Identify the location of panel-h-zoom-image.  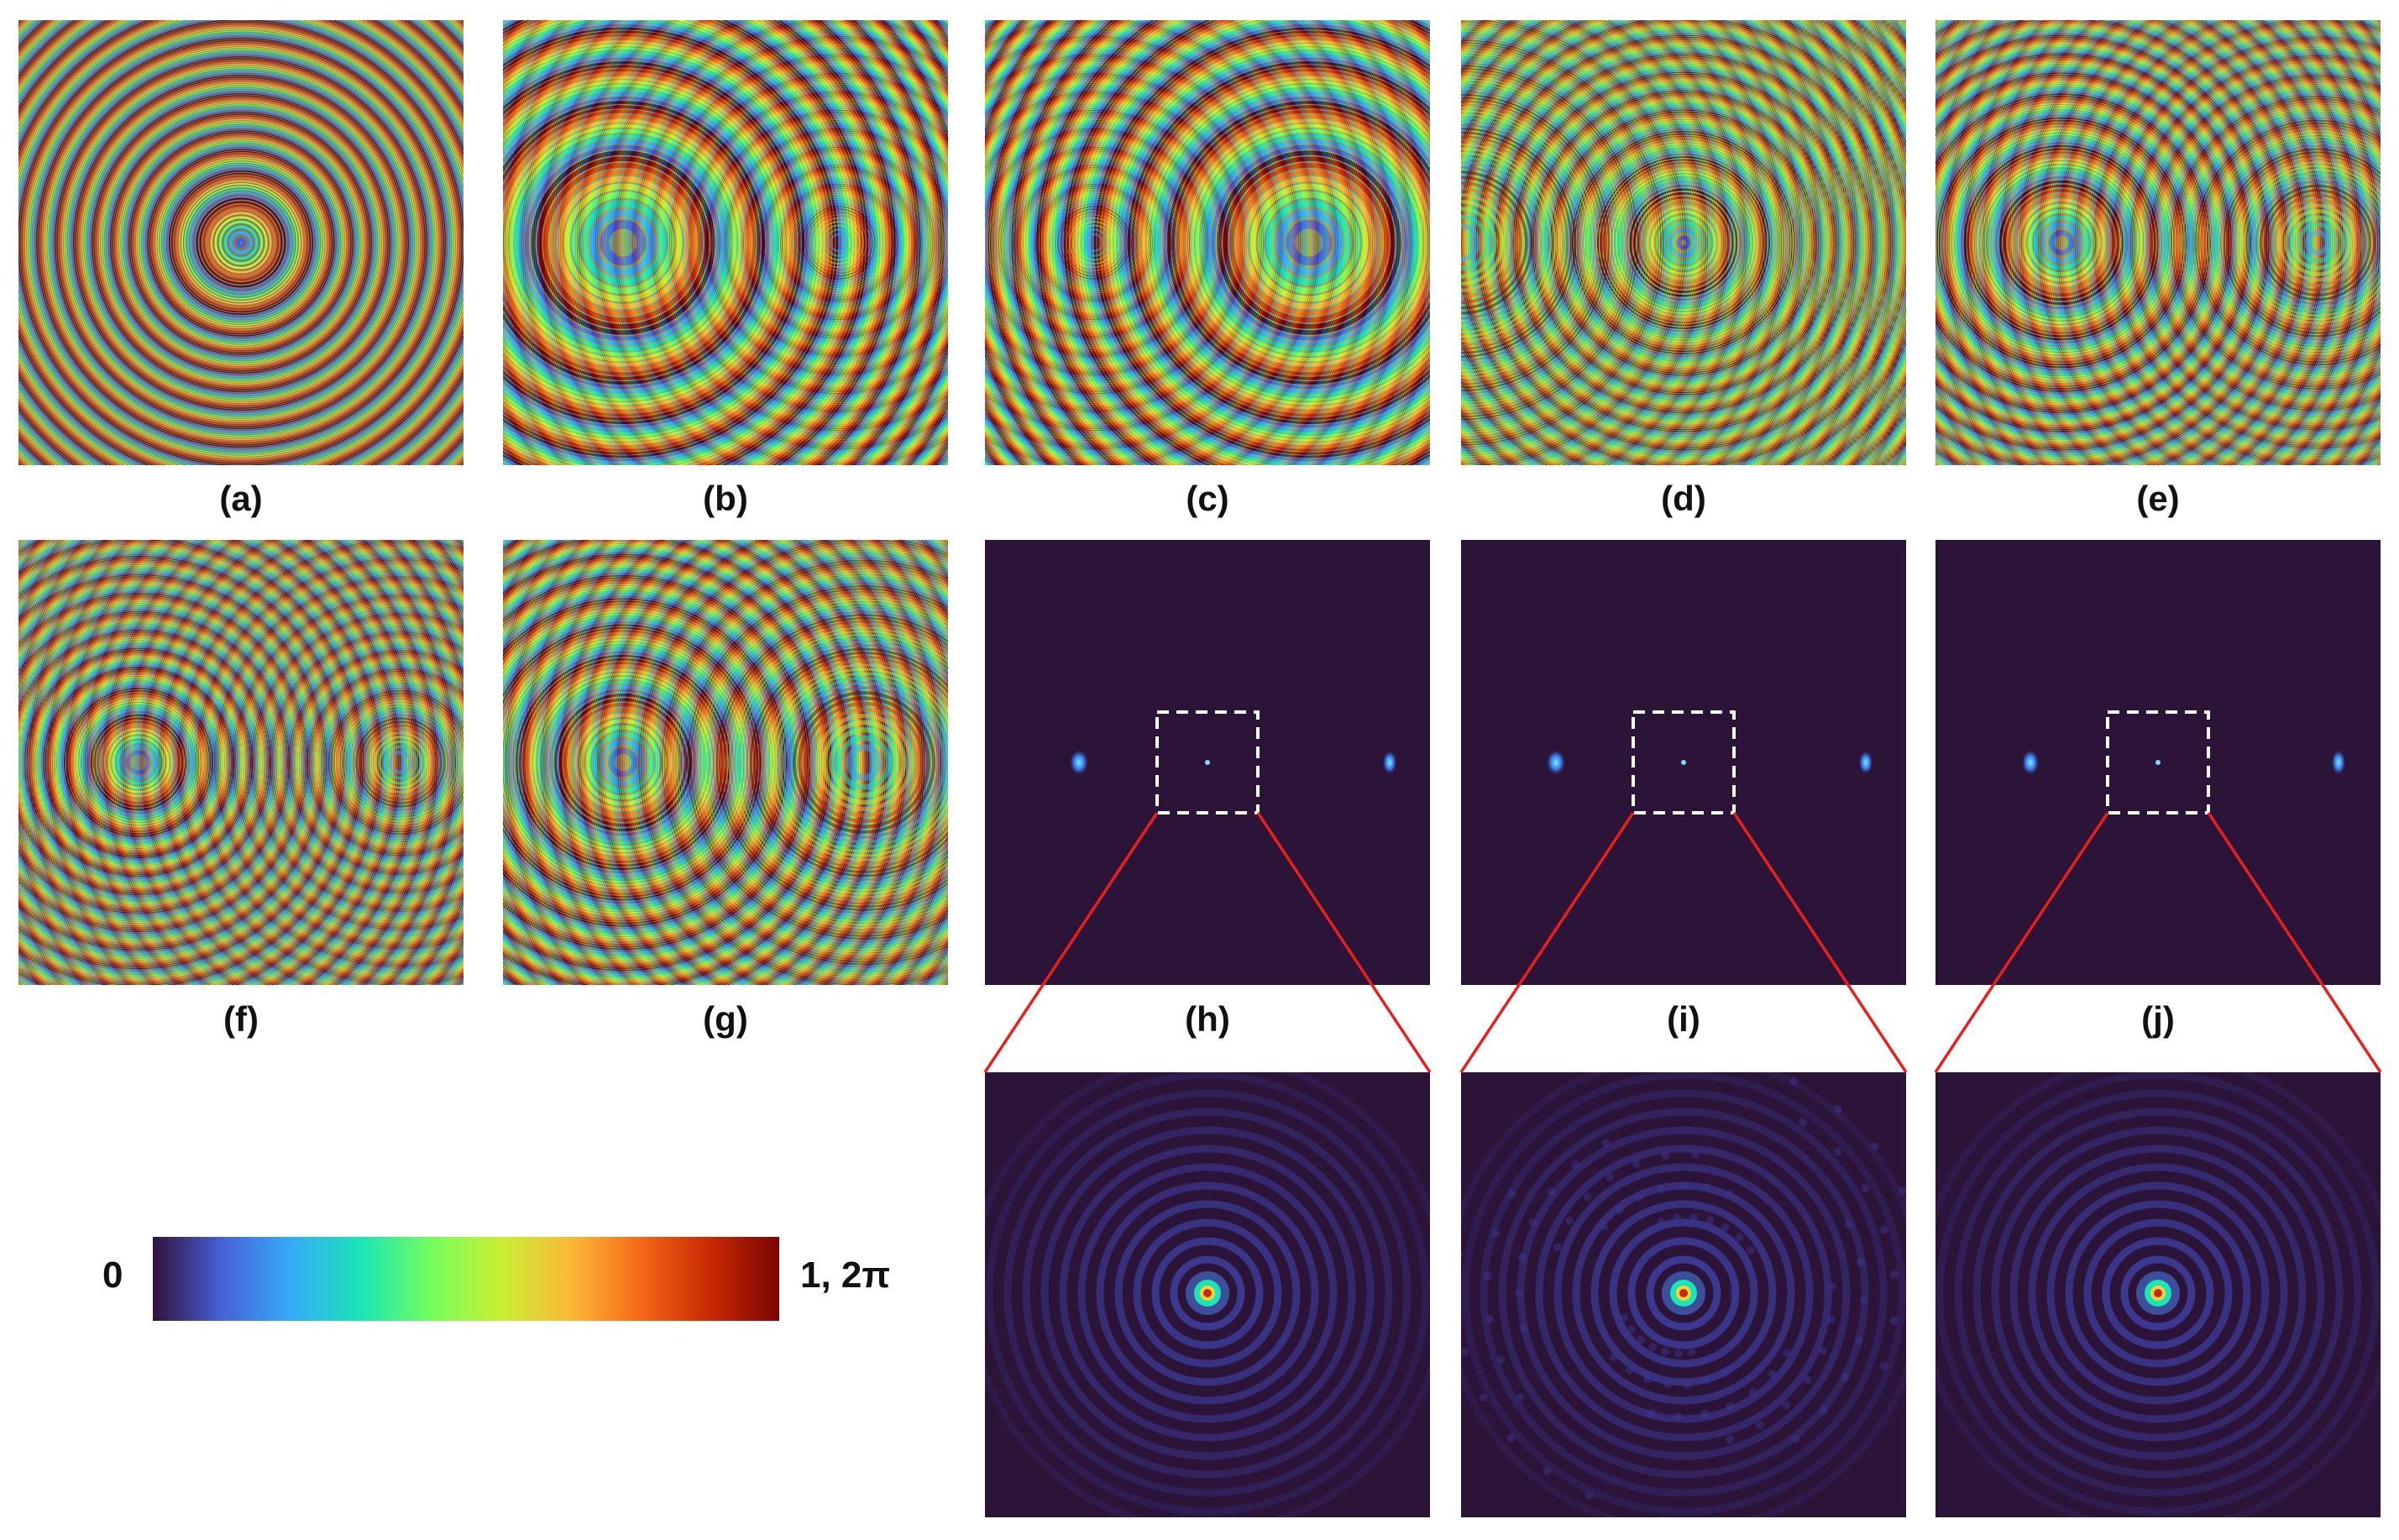
(1207, 1294).